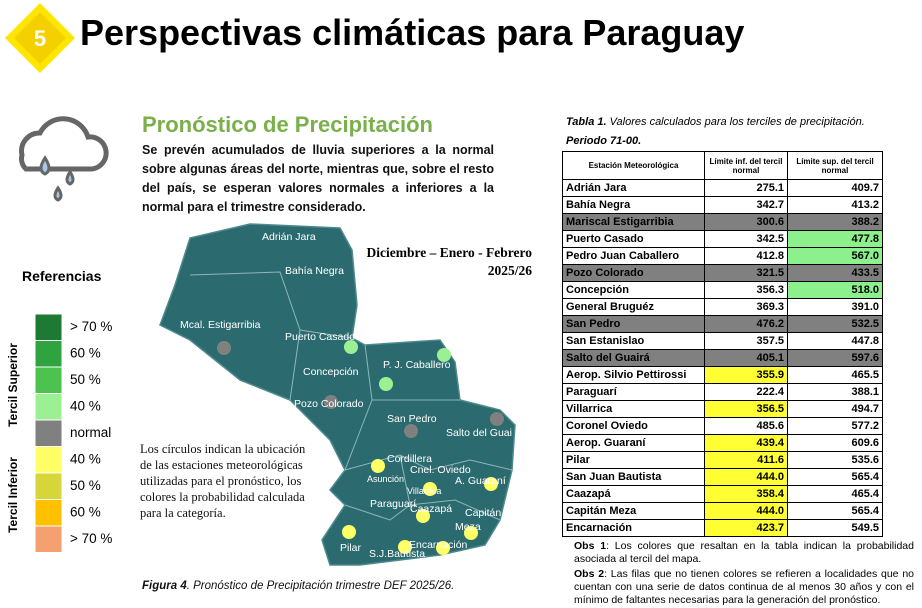 The width and height of the screenshot is (922, 608). I want to click on map-label: A. Guaraní, so click(480, 481).